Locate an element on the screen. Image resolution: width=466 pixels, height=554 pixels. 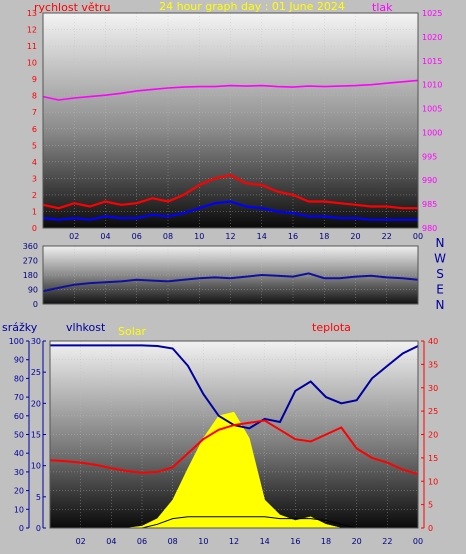
humidity-tick-label: 5 is located at coordinates (38, 497).